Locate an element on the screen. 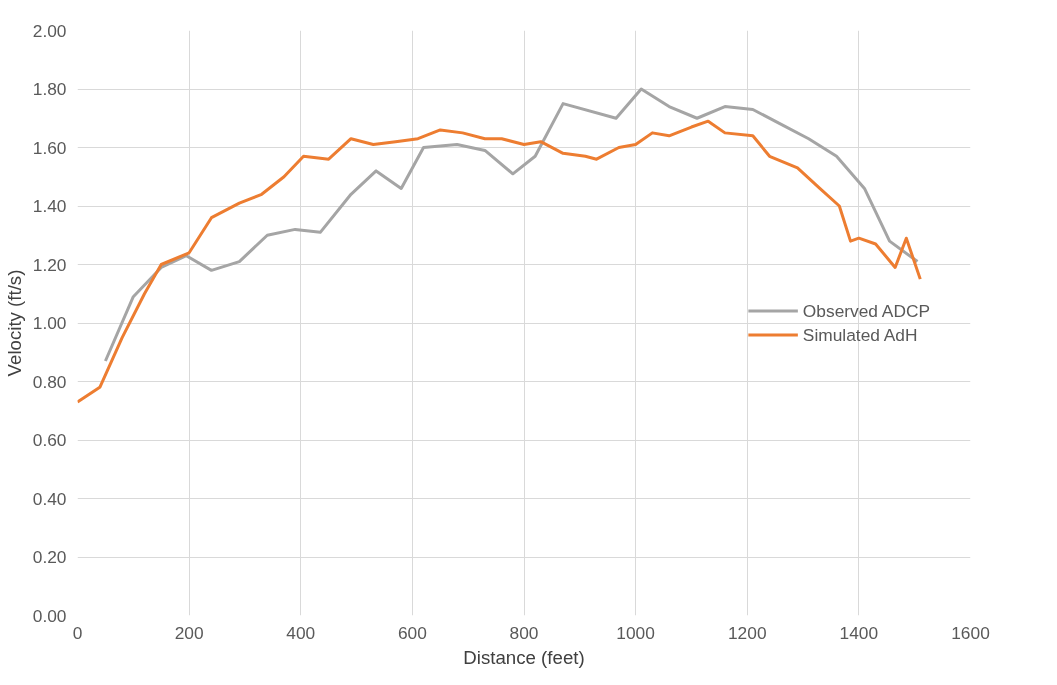  x-tick-label: 1200 is located at coordinates (747, 632).